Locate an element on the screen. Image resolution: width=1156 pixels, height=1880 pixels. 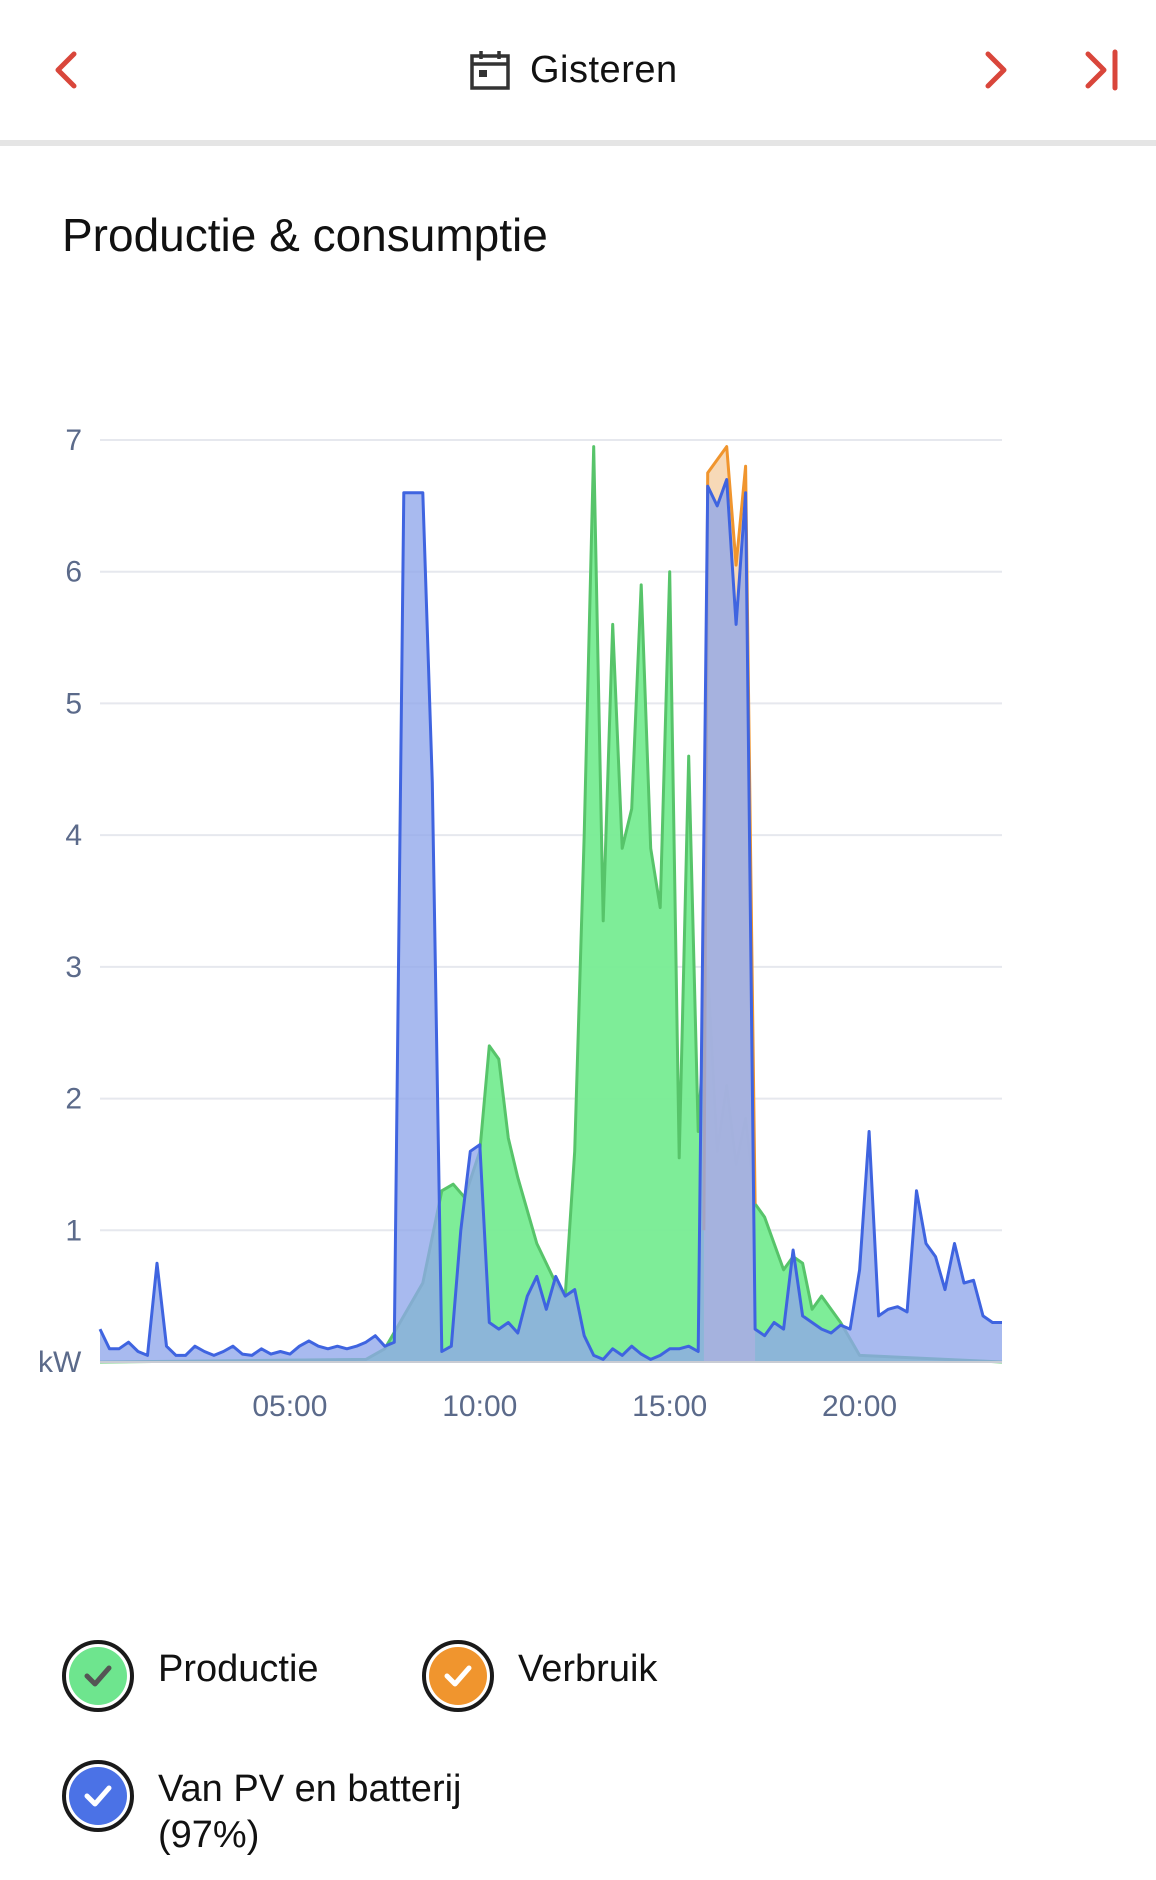
y-tick-label: 5 is located at coordinates (73, 703).